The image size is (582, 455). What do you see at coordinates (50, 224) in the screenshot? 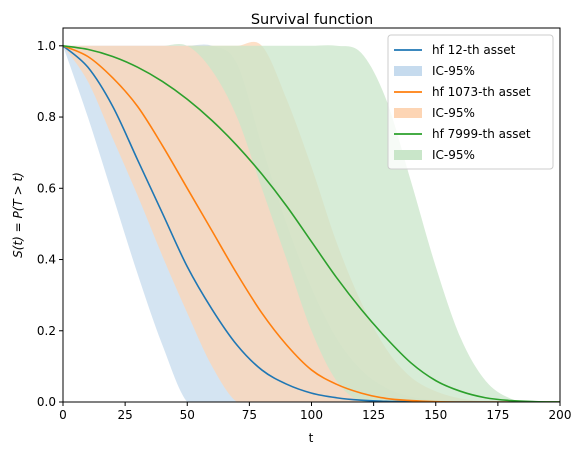
I see `y-axis-ticks: 0.0 0.2 0.4 0.6 0.8 1.0` at bounding box center [50, 224].